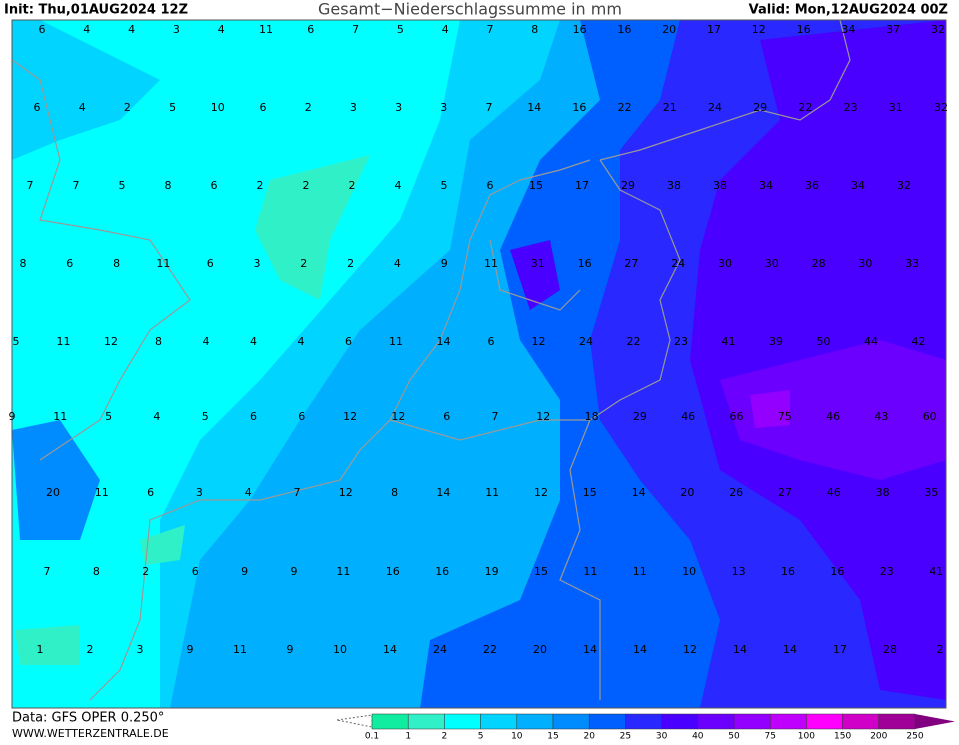 This screenshot has width=959, height=745. Describe the element at coordinates (935, 721) in the screenshot. I see `legend-arrow` at that location.